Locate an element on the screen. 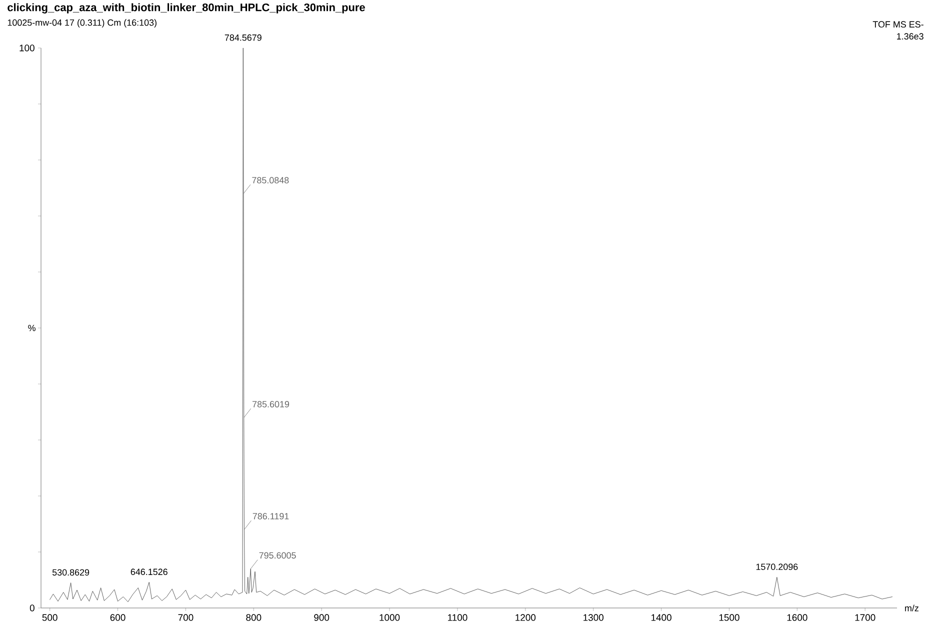  x-tick-label: 1300 is located at coordinates (594, 617).